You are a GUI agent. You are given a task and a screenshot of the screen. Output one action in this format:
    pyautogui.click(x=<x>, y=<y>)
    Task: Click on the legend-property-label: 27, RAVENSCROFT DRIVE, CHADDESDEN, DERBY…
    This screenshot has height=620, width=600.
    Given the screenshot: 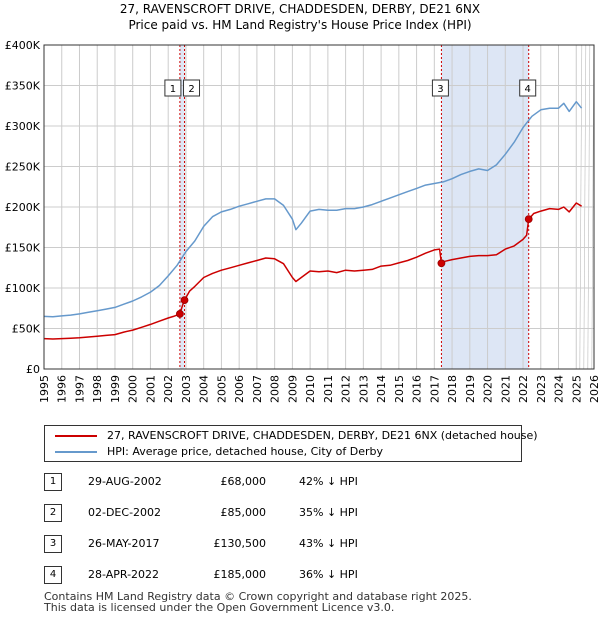 What is the action you would take?
    pyautogui.click(x=322, y=435)
    